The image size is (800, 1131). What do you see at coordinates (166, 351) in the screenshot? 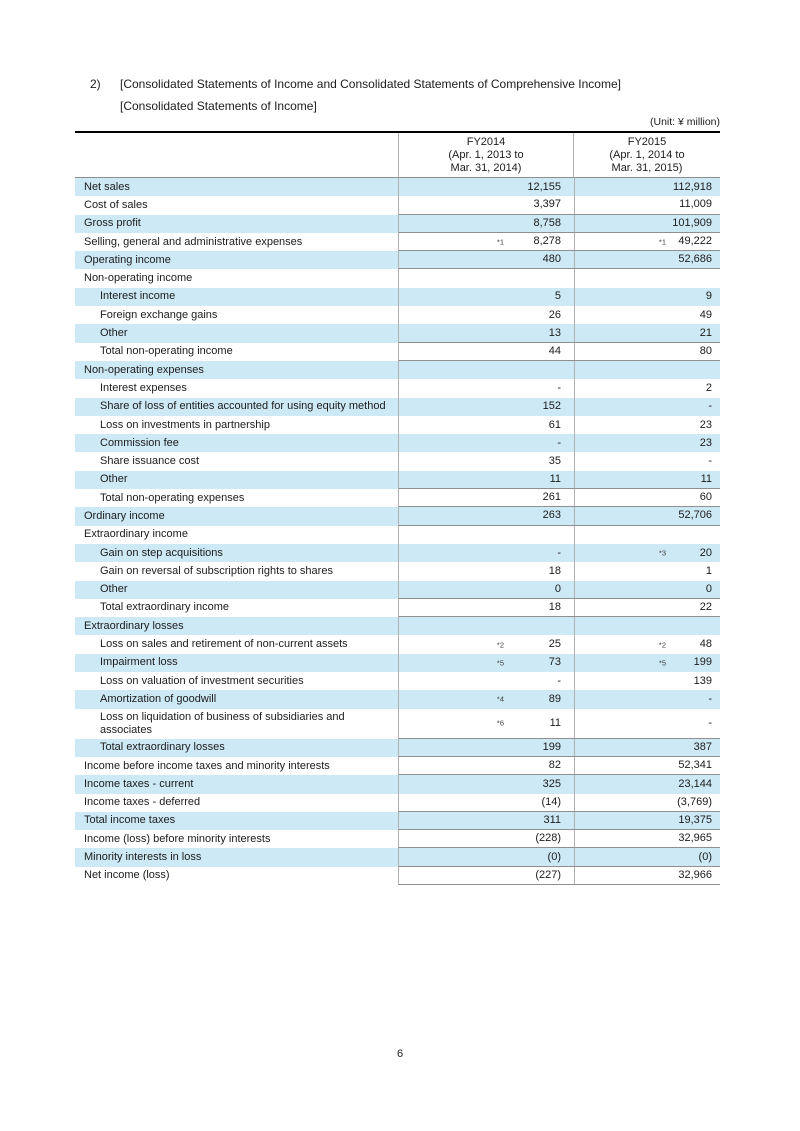
I see `row-label: Total non-operating income` at bounding box center [166, 351].